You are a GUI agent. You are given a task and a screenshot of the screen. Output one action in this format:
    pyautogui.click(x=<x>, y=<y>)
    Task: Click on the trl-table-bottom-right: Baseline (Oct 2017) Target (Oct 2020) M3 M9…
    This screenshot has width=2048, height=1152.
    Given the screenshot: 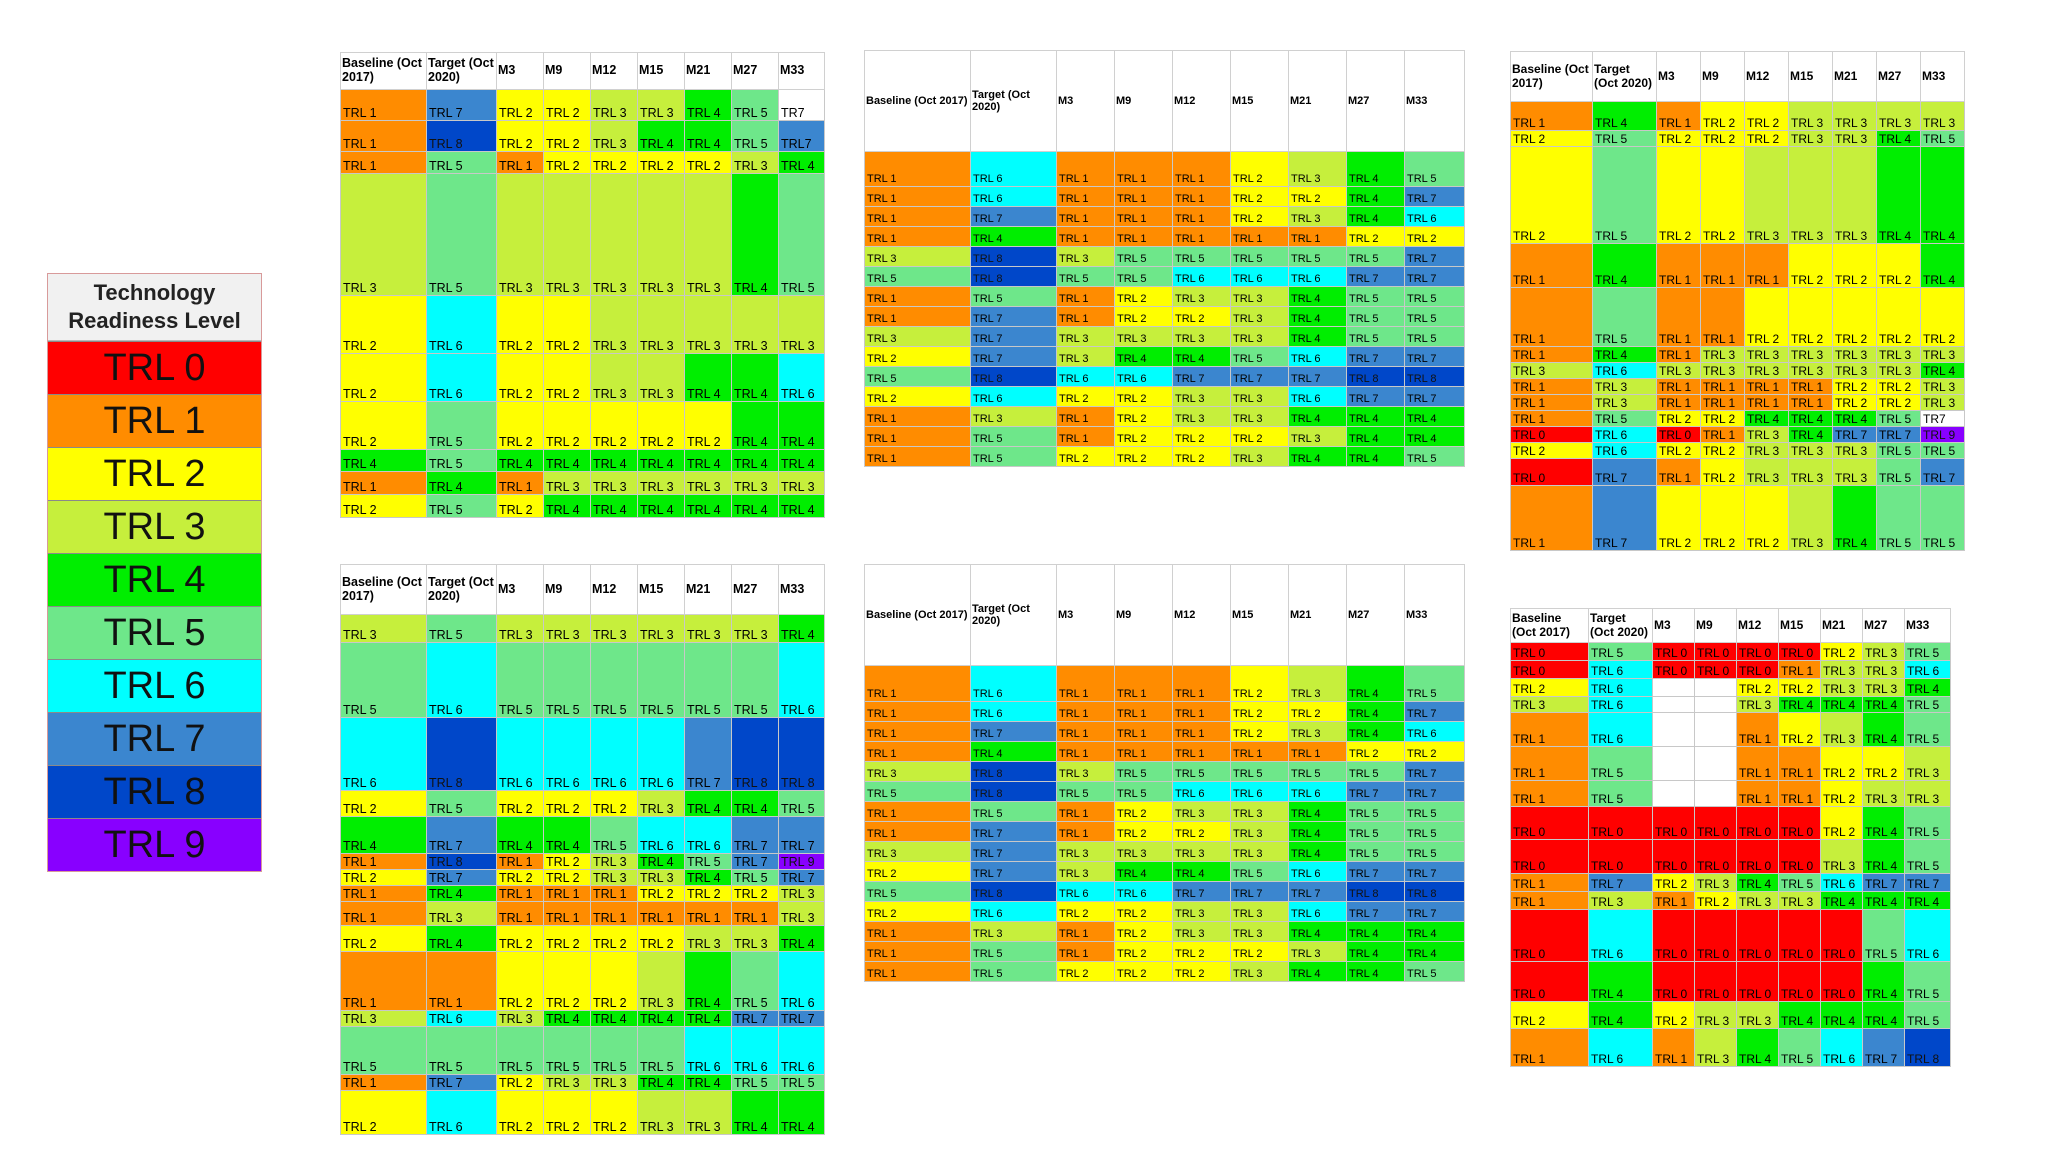 What is the action you would take?
    pyautogui.click(x=1730, y=837)
    